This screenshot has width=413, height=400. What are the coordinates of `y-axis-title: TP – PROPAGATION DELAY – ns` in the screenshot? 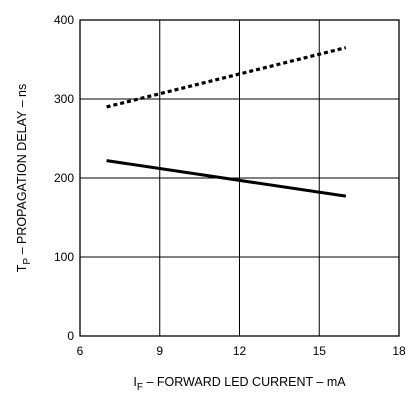 It's located at (24, 178).